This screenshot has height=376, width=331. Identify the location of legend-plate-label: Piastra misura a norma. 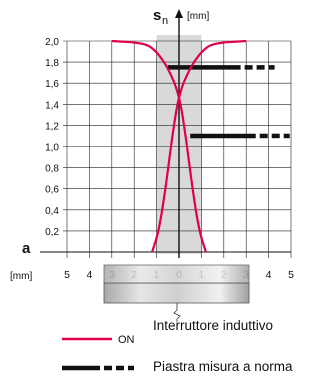
(223, 366).